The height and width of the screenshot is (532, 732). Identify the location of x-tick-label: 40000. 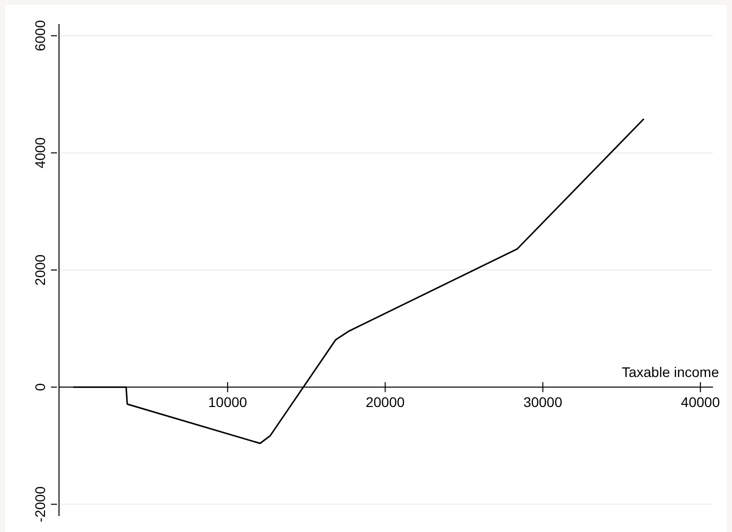
(700, 402).